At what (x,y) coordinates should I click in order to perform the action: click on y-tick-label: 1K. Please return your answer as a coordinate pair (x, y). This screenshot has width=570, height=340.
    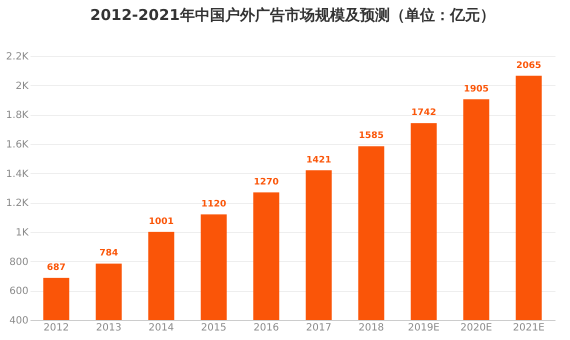
    Looking at the image, I should click on (22, 233).